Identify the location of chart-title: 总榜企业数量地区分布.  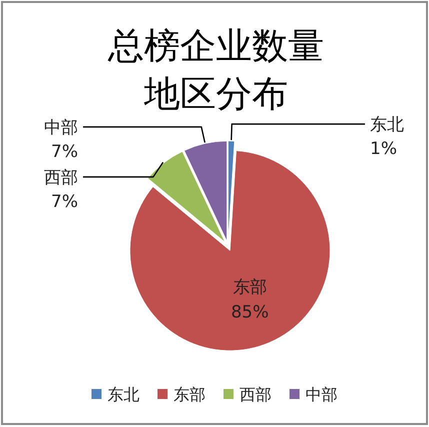
(215, 70).